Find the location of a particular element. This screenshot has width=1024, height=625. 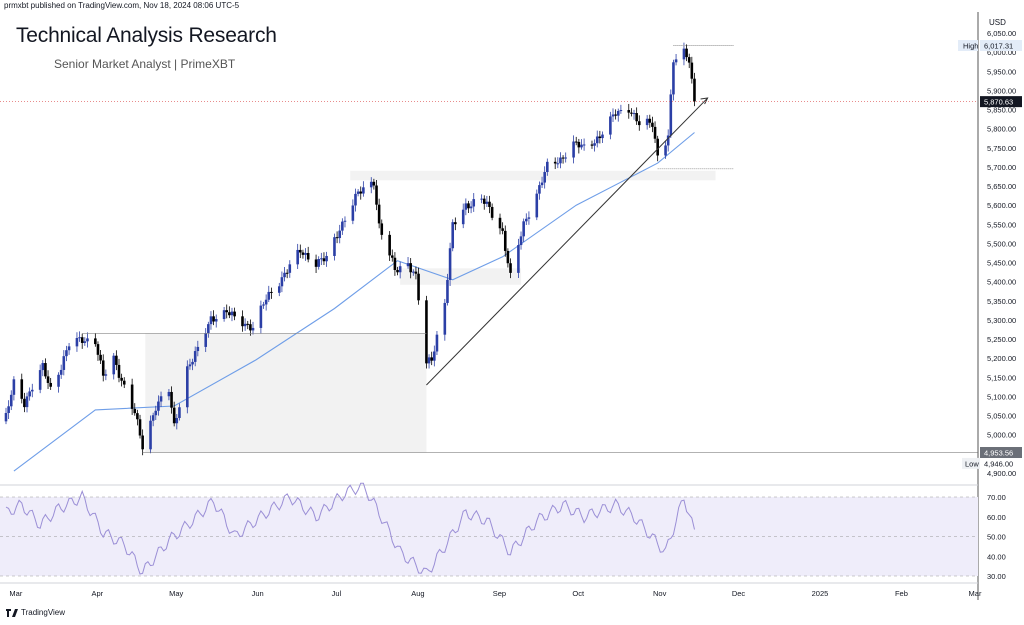

high-name-tag is located at coordinates (968, 46).